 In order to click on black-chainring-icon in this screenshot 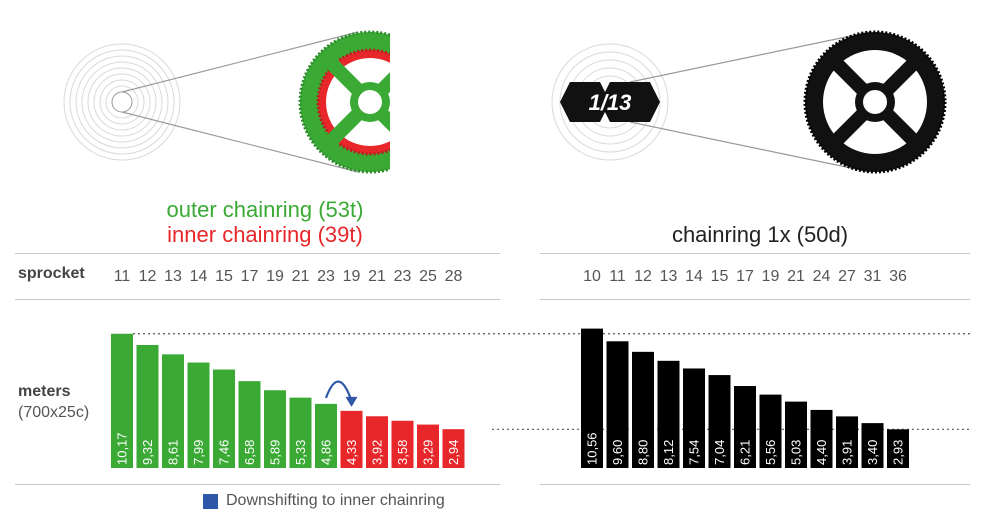, I will do `click(875, 102)`.